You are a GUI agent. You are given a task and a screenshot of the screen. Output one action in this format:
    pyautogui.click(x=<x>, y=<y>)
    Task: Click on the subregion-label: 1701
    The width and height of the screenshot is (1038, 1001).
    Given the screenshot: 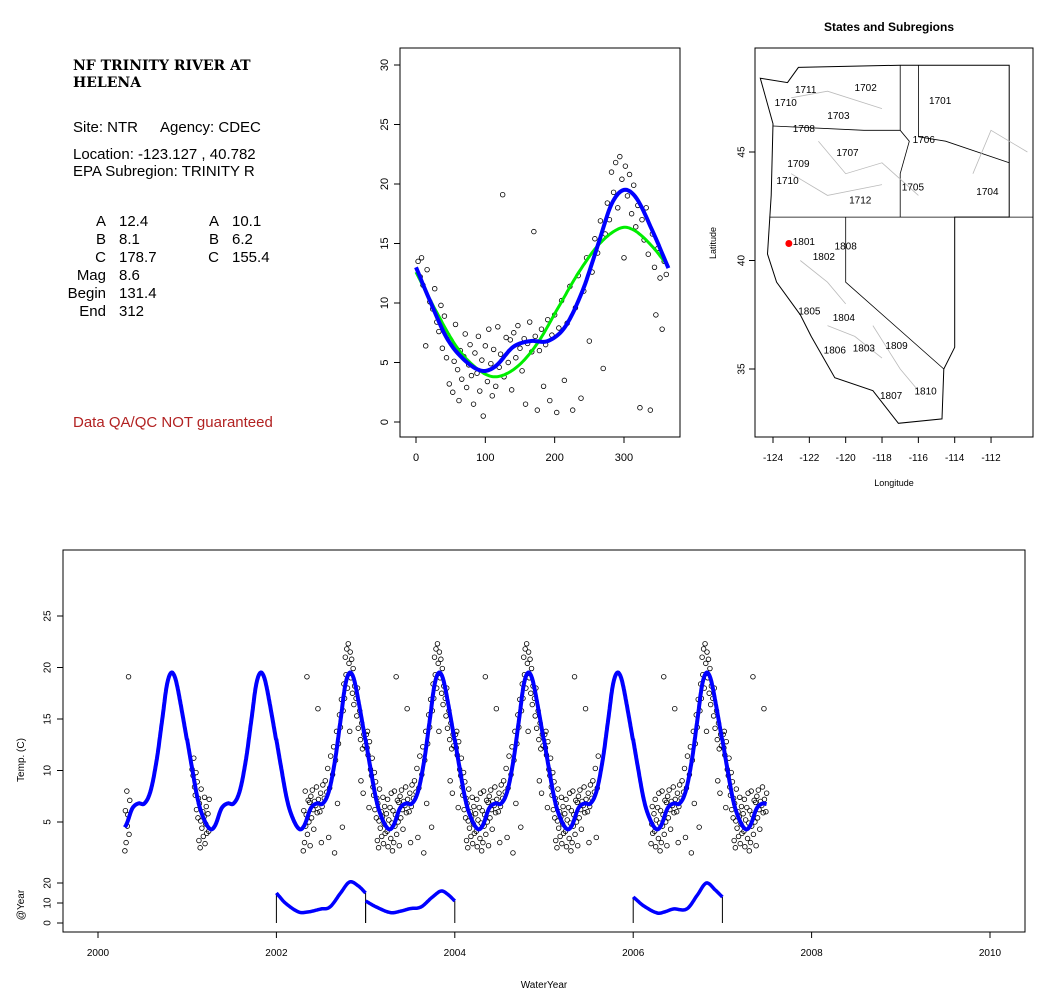 What is the action you would take?
    pyautogui.click(x=940, y=101)
    